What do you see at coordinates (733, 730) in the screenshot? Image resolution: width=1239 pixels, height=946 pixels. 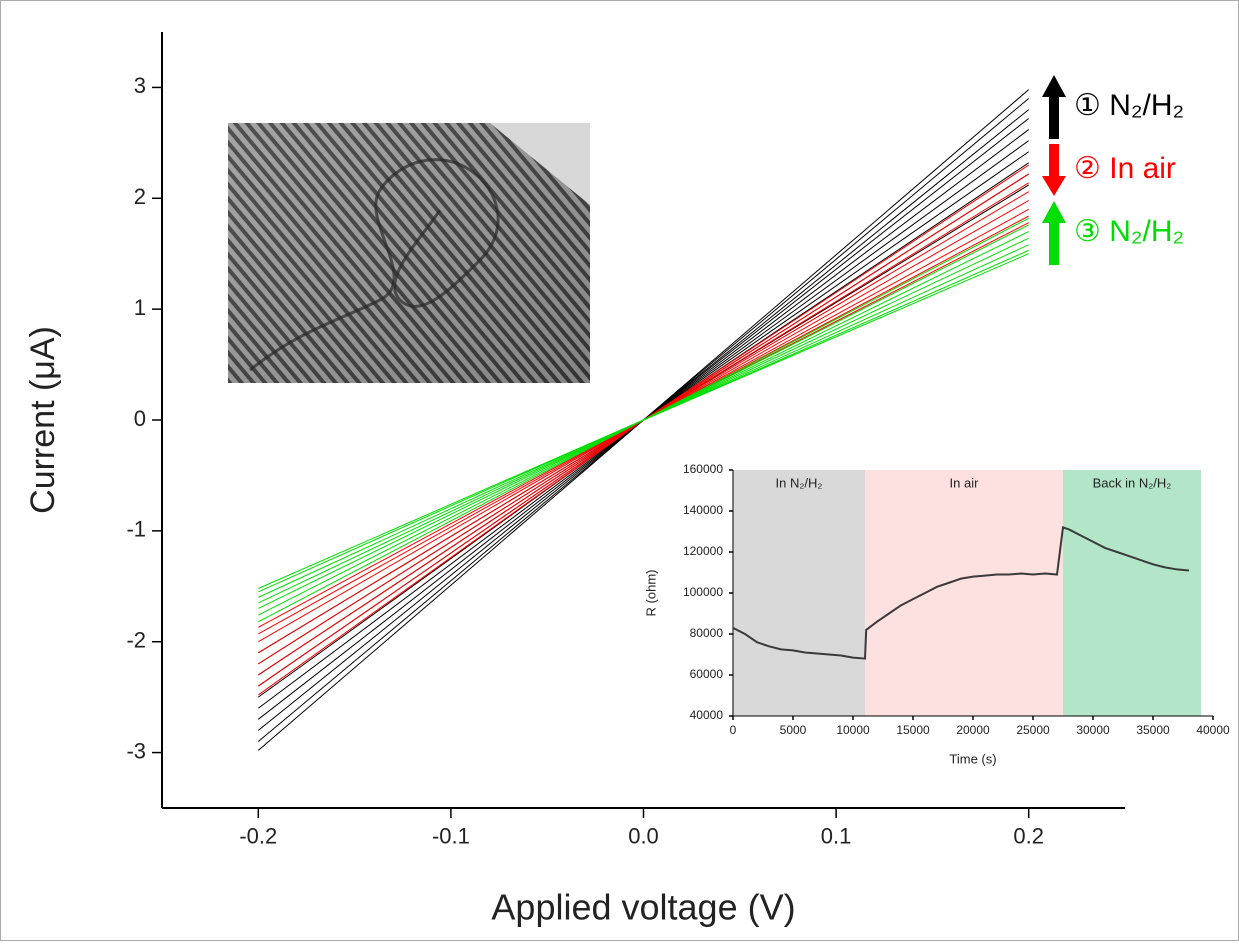 I see `x-tick-label: 0` at bounding box center [733, 730].